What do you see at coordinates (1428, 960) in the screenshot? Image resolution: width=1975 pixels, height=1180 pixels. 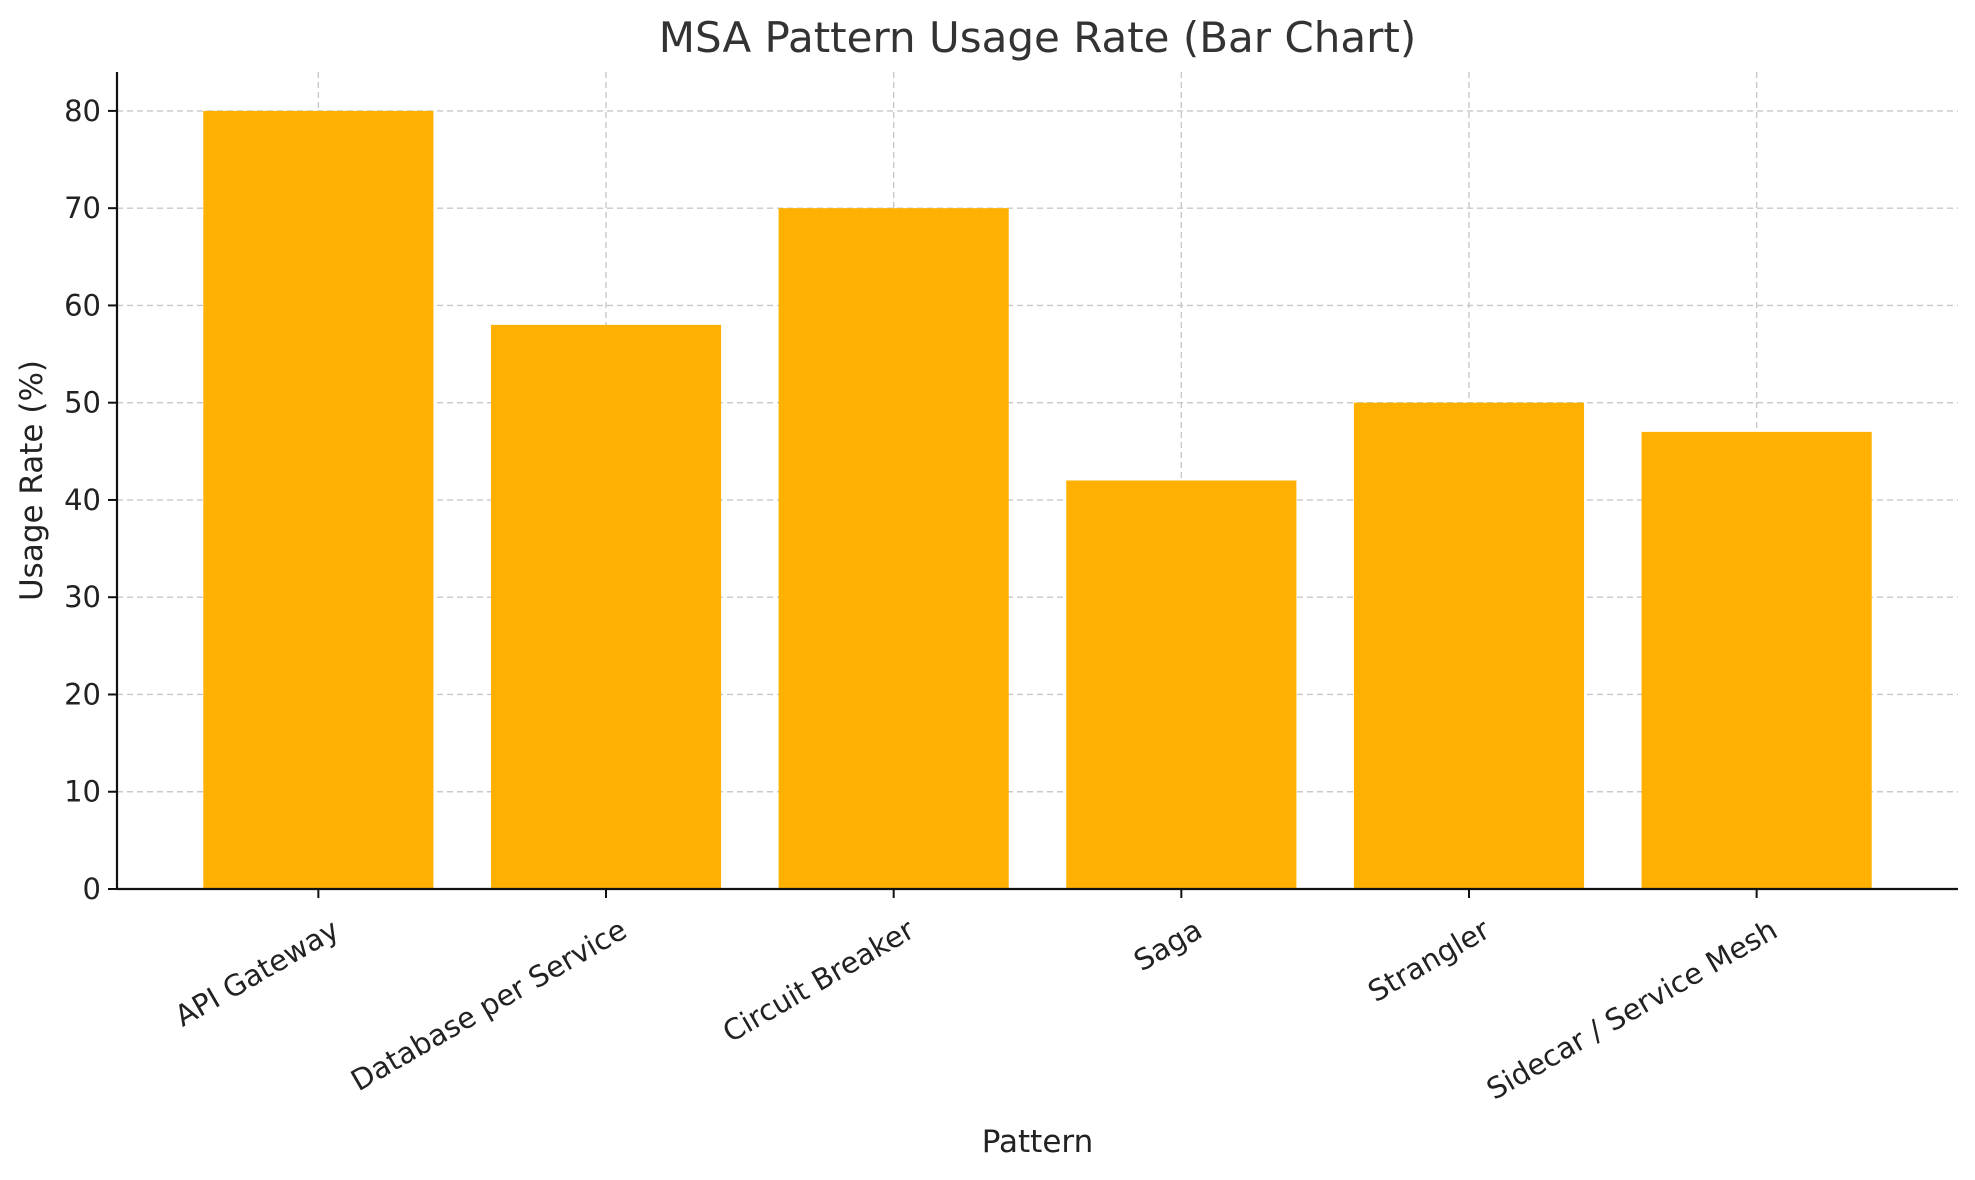 I see `x-tick-label: Strangler` at bounding box center [1428, 960].